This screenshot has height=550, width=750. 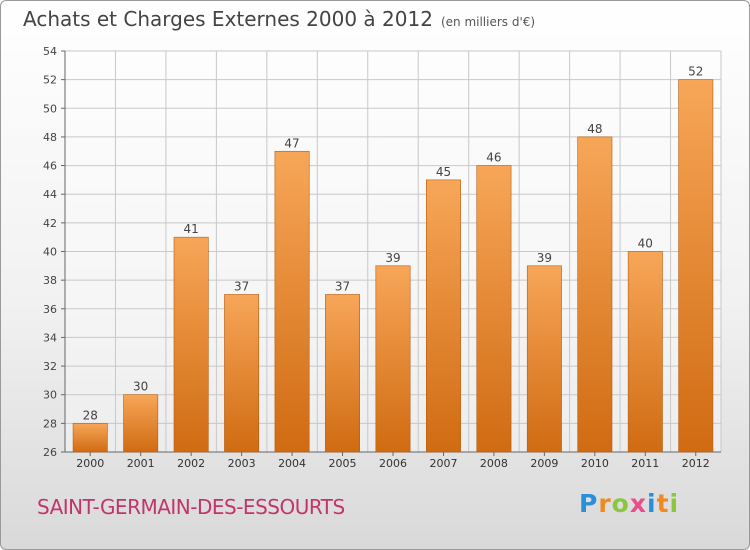 What do you see at coordinates (594, 129) in the screenshot?
I see `data-label: 48` at bounding box center [594, 129].